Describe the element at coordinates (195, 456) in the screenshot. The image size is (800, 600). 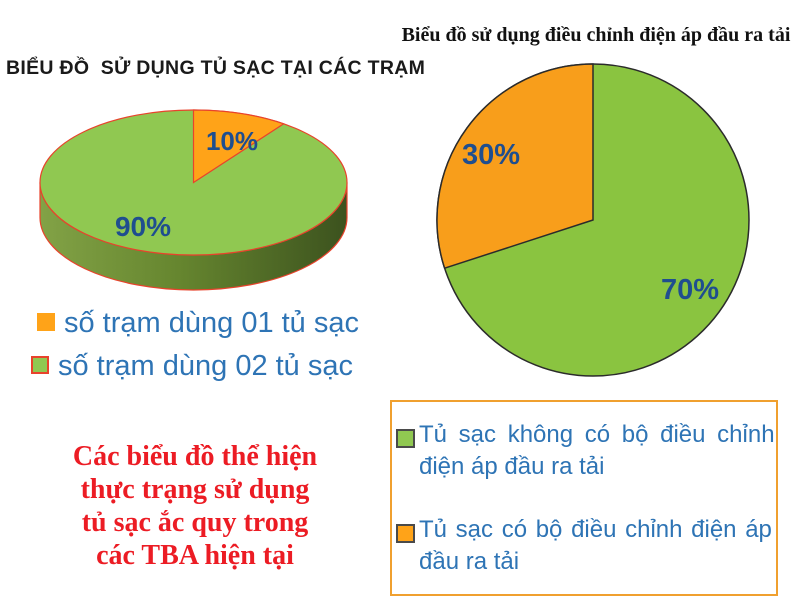
I see `caption-line: Các biểu đồ thể hiện` at that location.